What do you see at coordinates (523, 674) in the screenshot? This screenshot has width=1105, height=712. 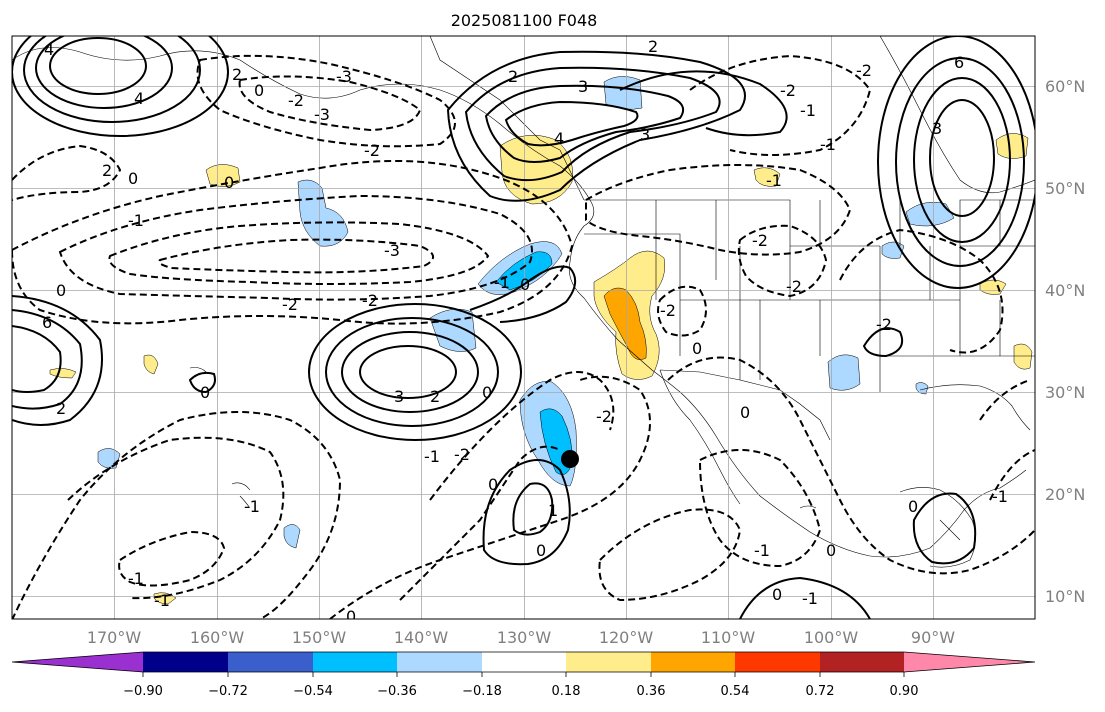 I see `colorbar-ticks` at bounding box center [523, 674].